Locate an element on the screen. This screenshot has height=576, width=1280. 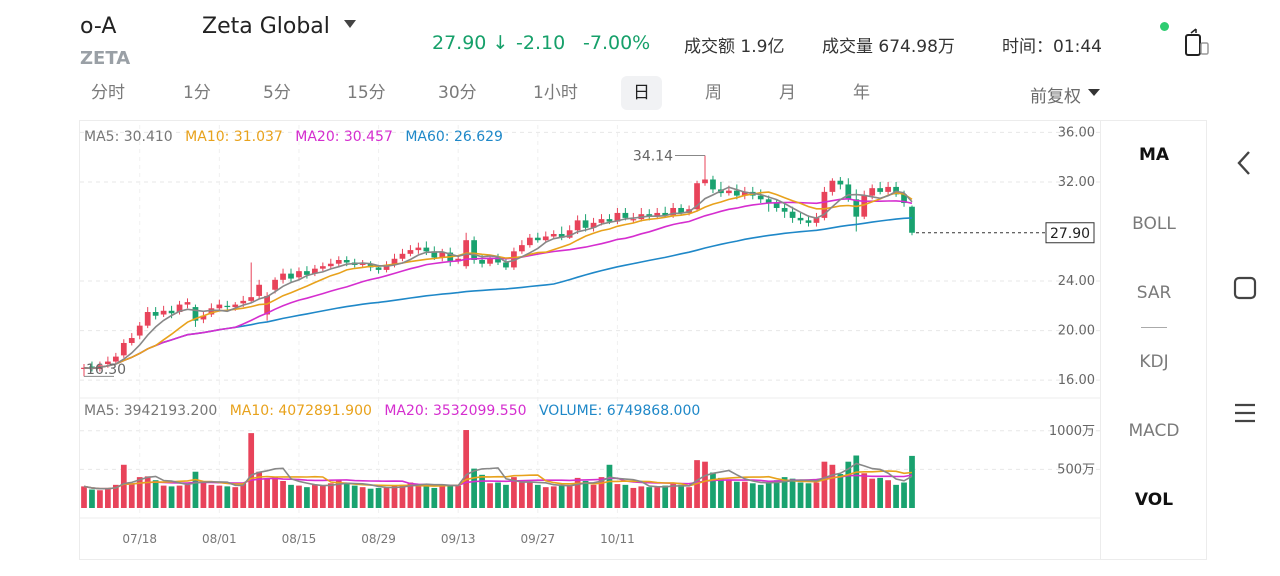
menu-nav-icon is located at coordinates (1245, 413).